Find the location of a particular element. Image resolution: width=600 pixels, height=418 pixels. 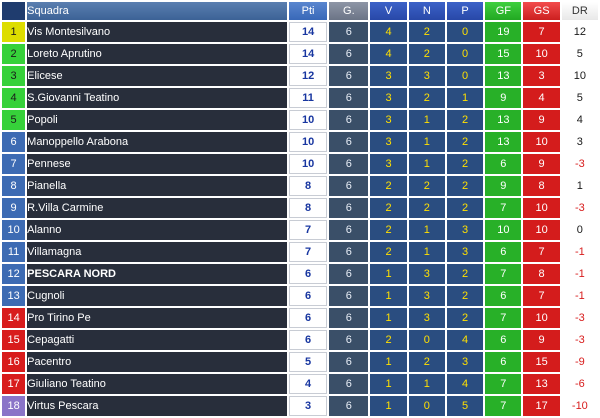

goal-difference-cell: 1 is located at coordinates (579, 186).